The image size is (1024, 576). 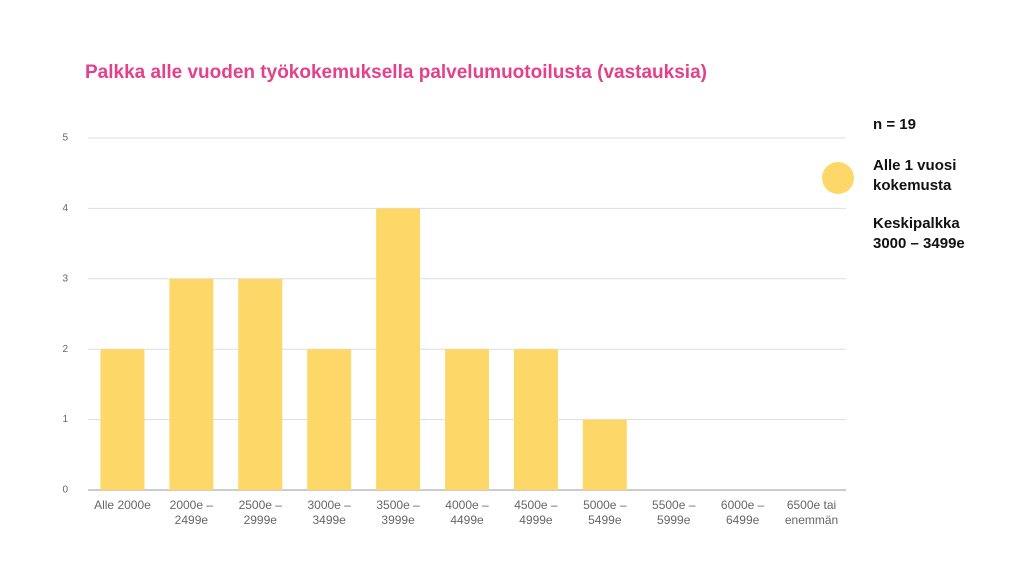 I want to click on y-tick-label: 2, so click(x=65, y=349).